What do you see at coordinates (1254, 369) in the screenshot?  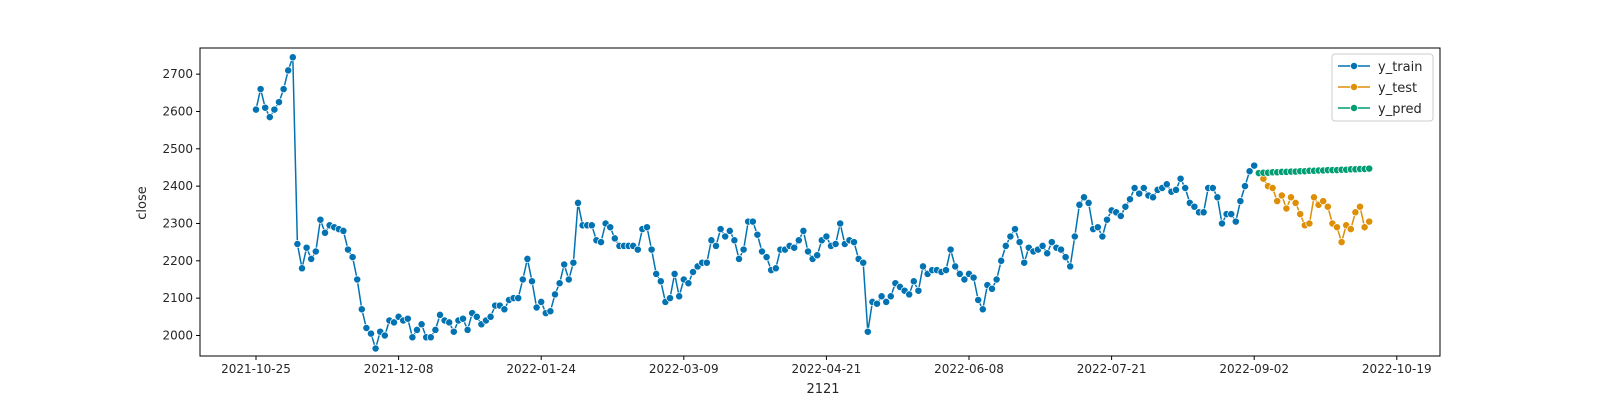 I see `x-tick-label: 2022-09-02` at bounding box center [1254, 369].